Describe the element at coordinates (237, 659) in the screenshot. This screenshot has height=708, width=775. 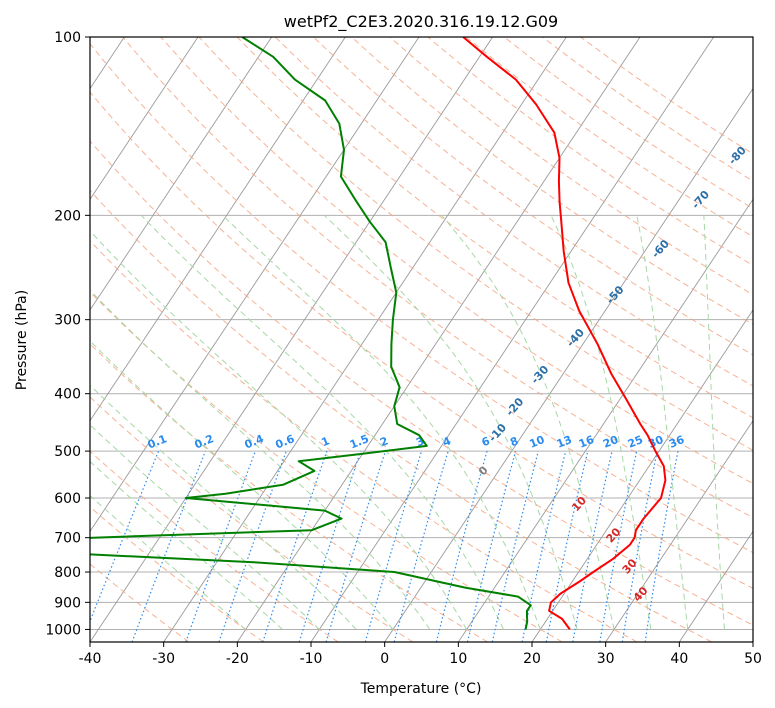
I see `x-tick-label: -20` at that location.